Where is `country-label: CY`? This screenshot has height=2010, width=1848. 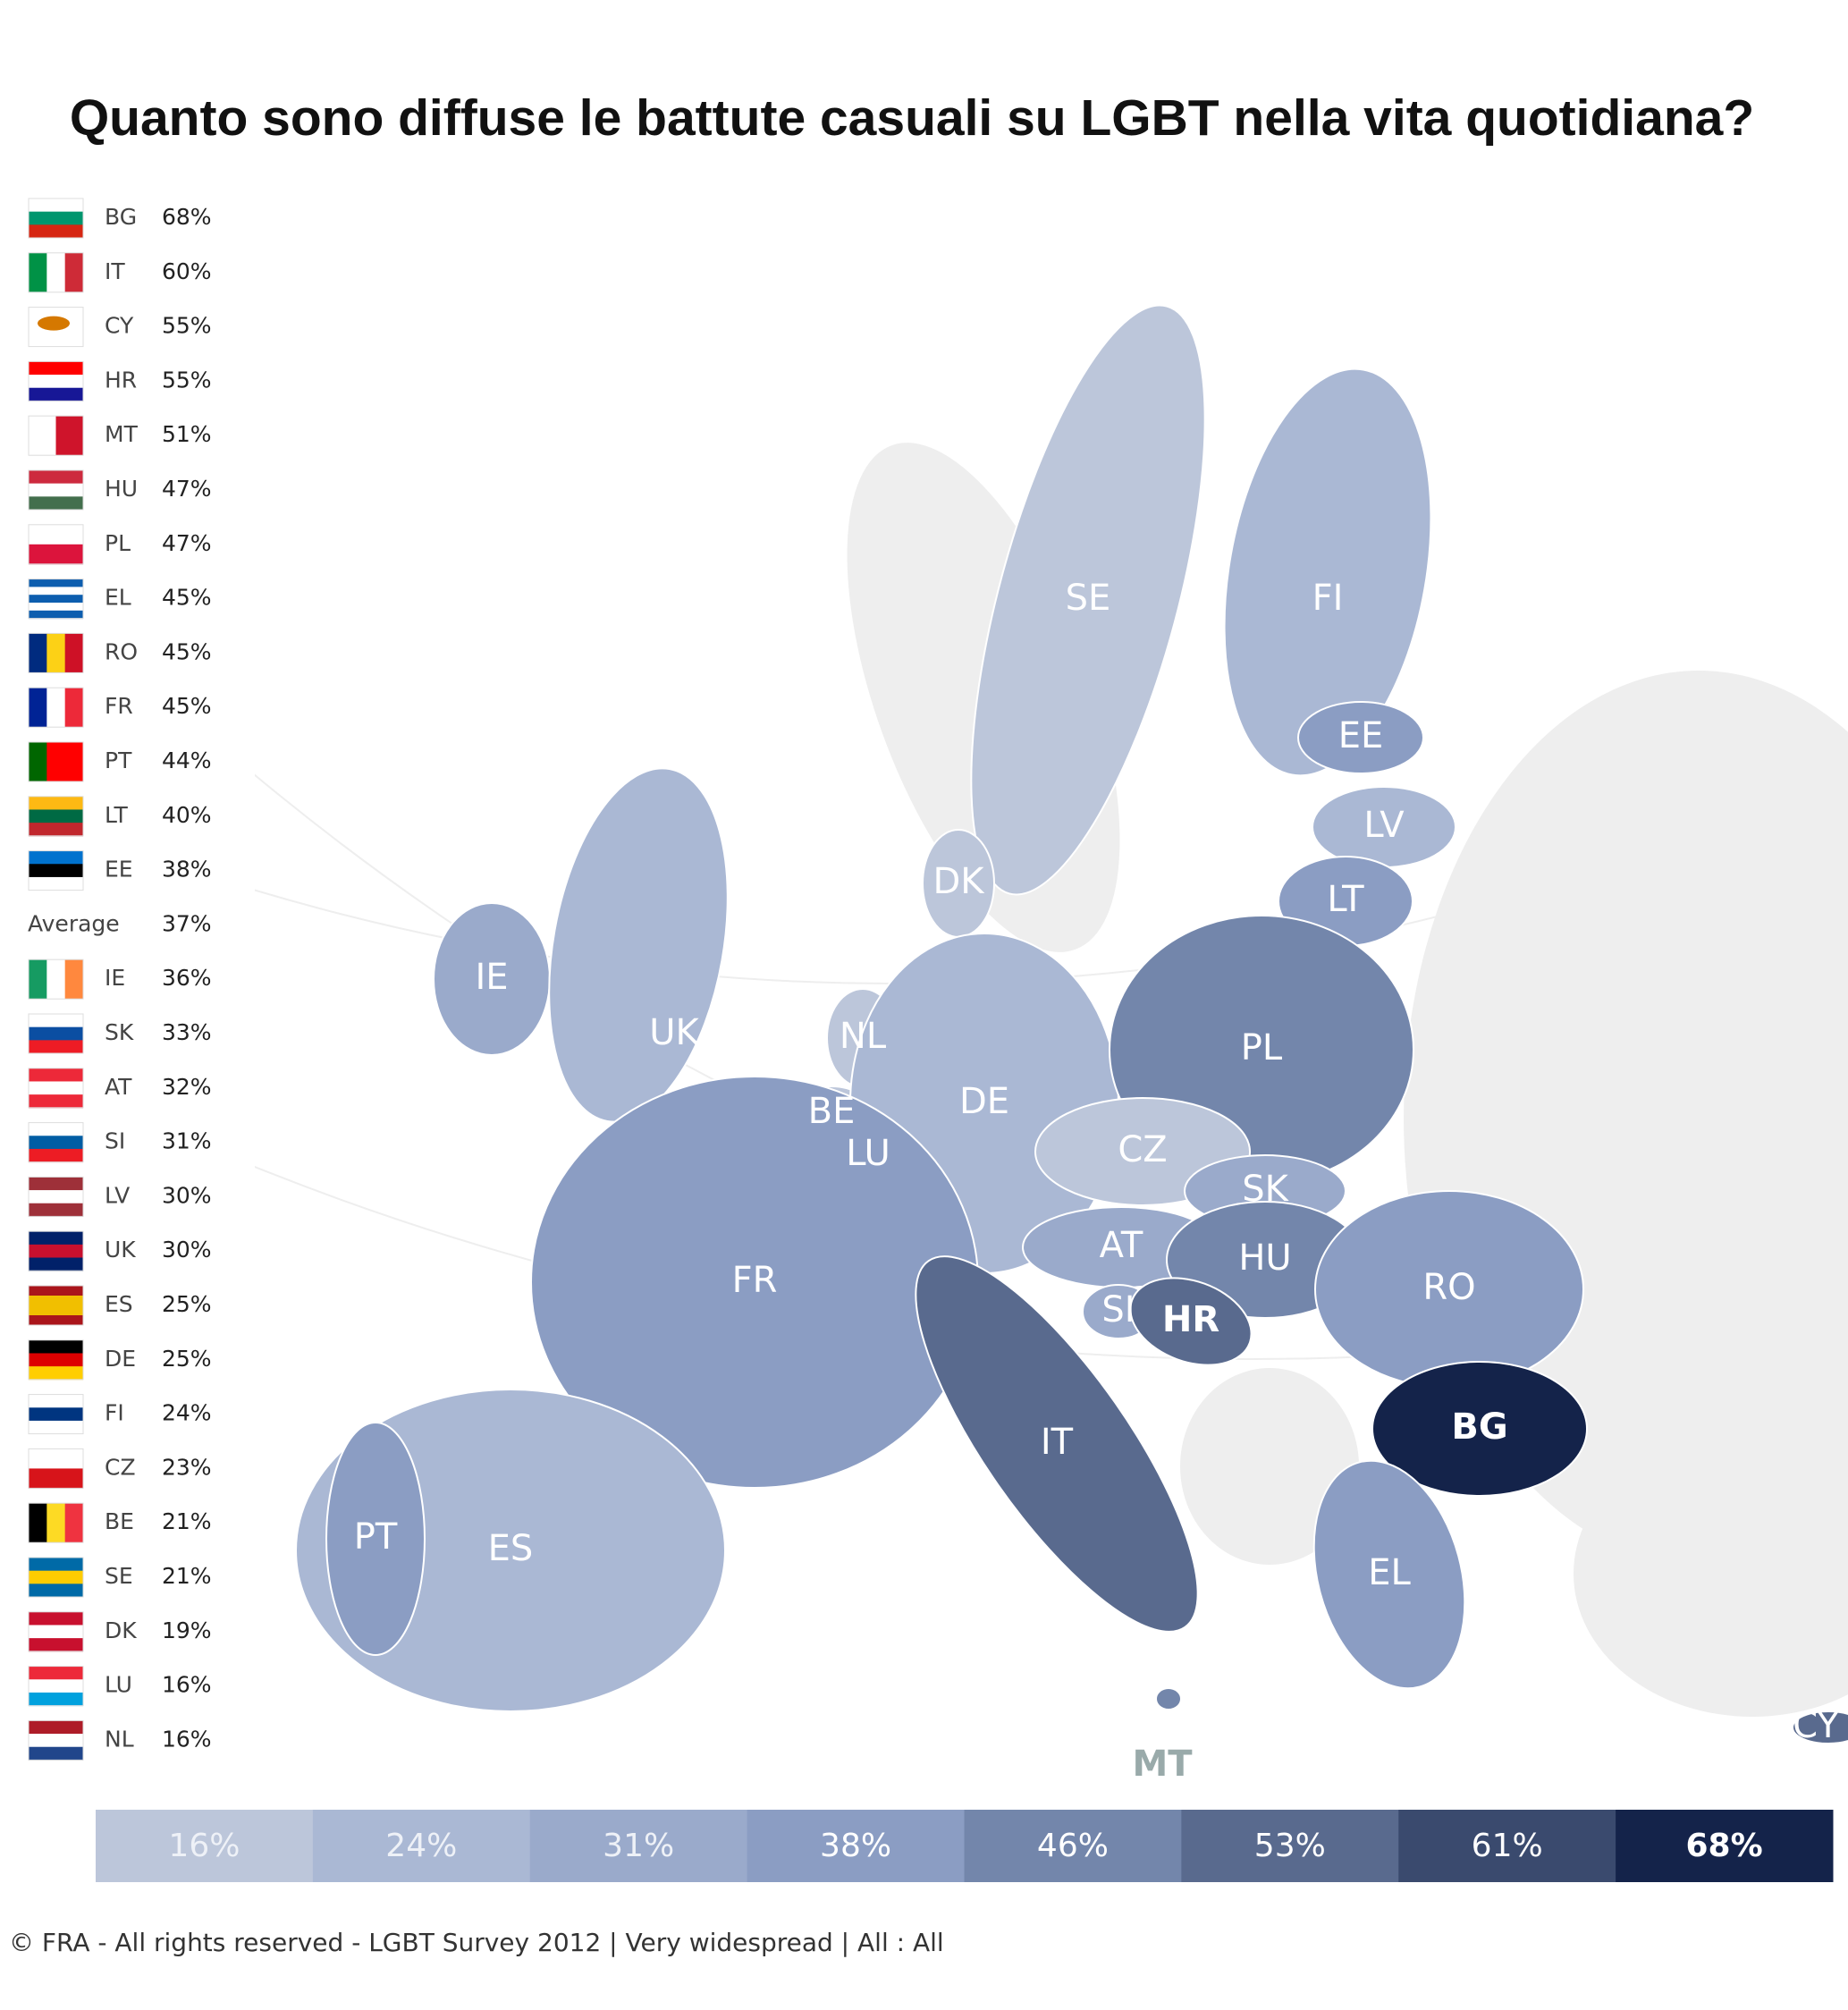 country-label: CY is located at coordinates (1816, 1725).